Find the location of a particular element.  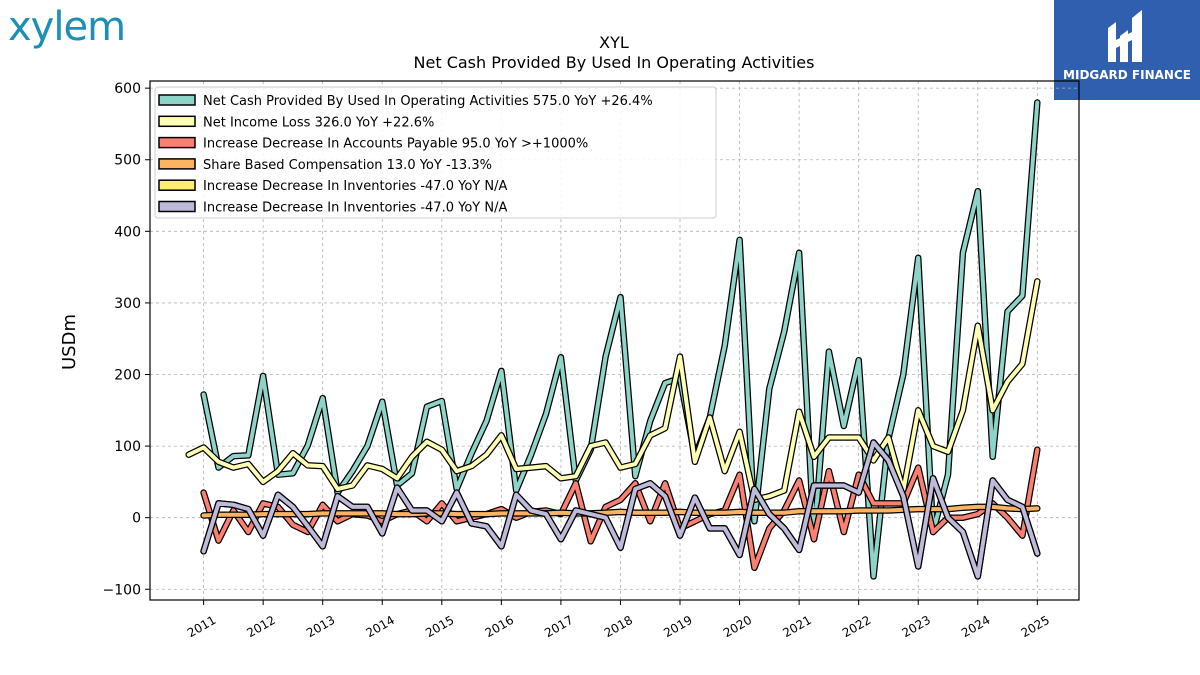

y-tick-label: 500 is located at coordinates (127, 161).